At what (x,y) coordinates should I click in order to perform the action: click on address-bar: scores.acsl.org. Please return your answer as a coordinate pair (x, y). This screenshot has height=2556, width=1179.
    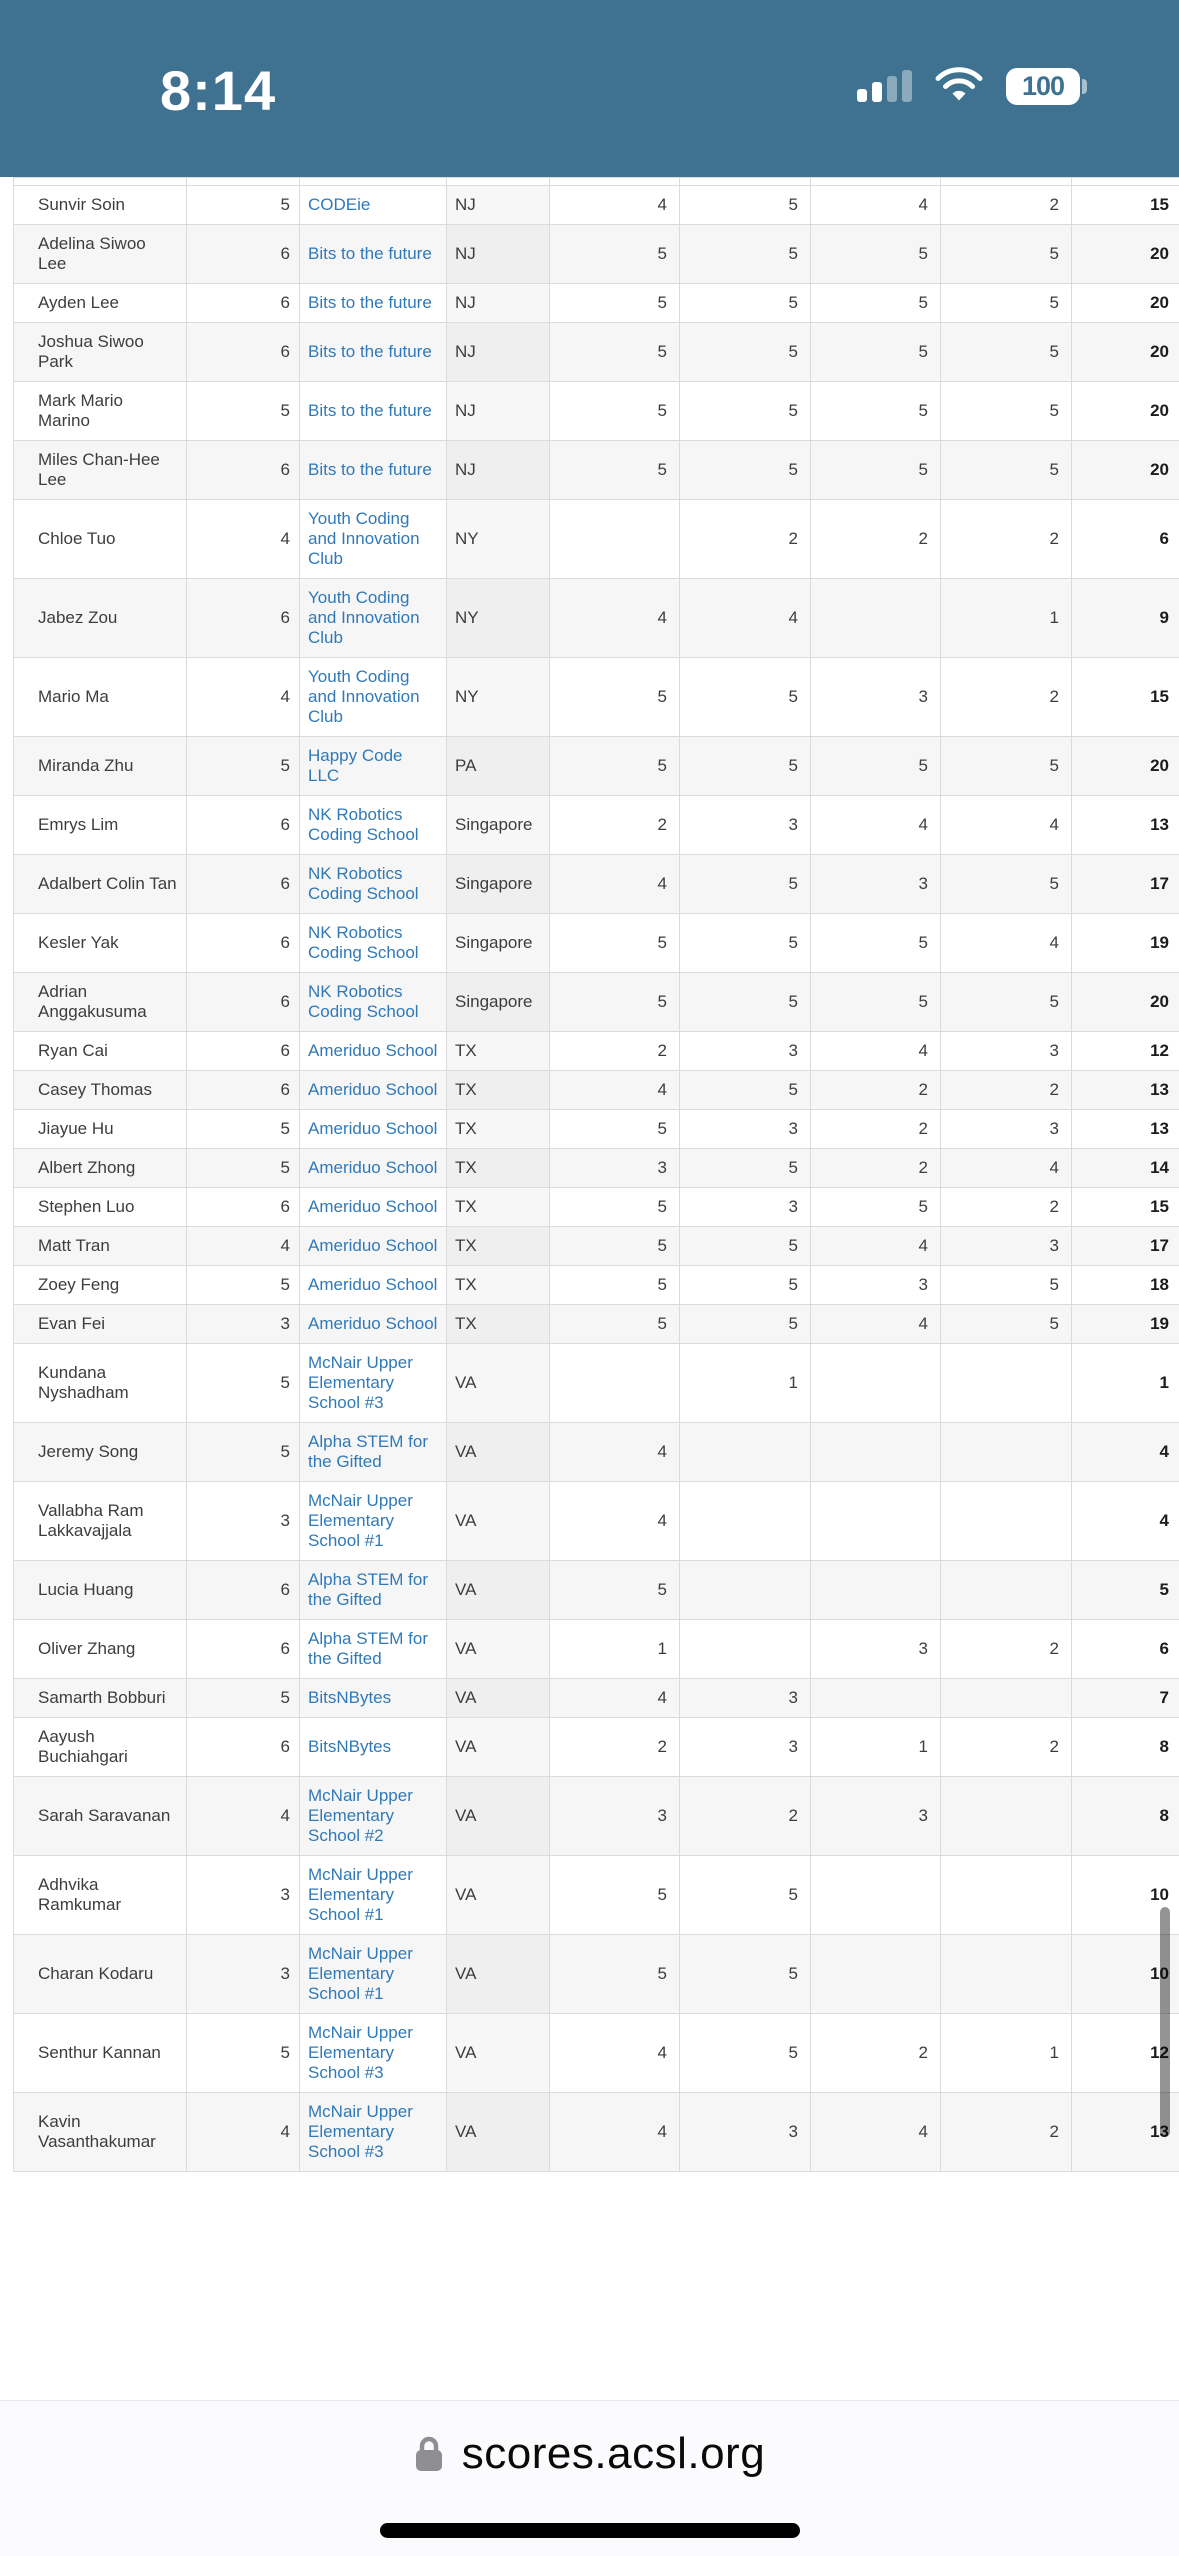
    Looking at the image, I should click on (589, 2454).